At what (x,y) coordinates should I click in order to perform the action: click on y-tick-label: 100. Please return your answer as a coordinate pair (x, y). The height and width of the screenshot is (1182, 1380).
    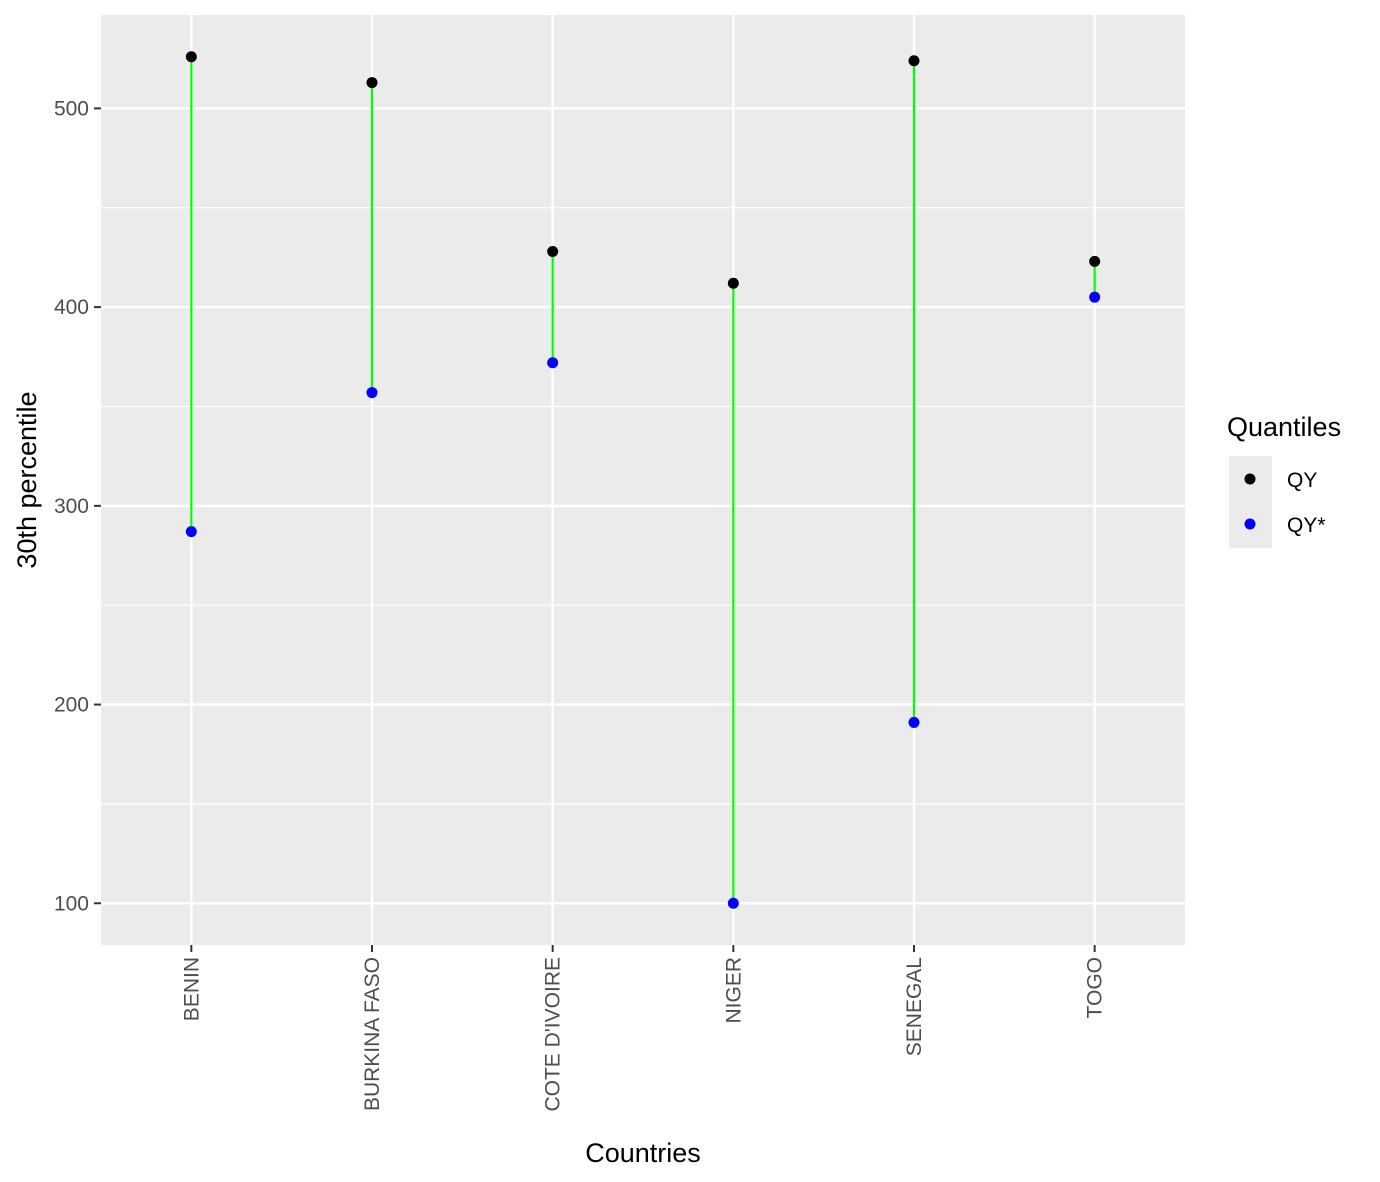
    Looking at the image, I should click on (71, 903).